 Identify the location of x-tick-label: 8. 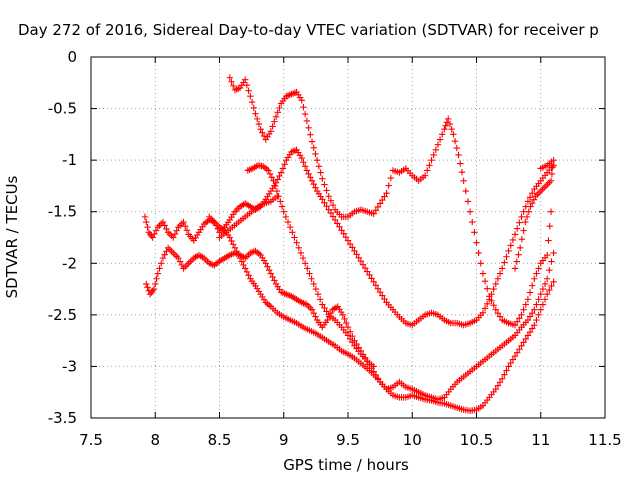
(155, 440).